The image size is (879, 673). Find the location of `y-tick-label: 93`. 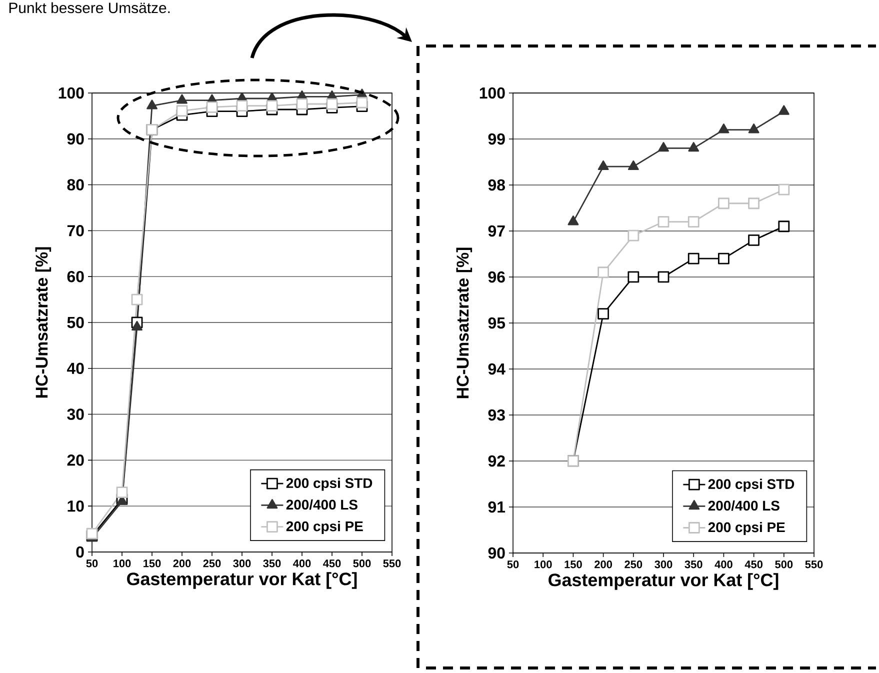

y-tick-label: 93 is located at coordinates (496, 415).